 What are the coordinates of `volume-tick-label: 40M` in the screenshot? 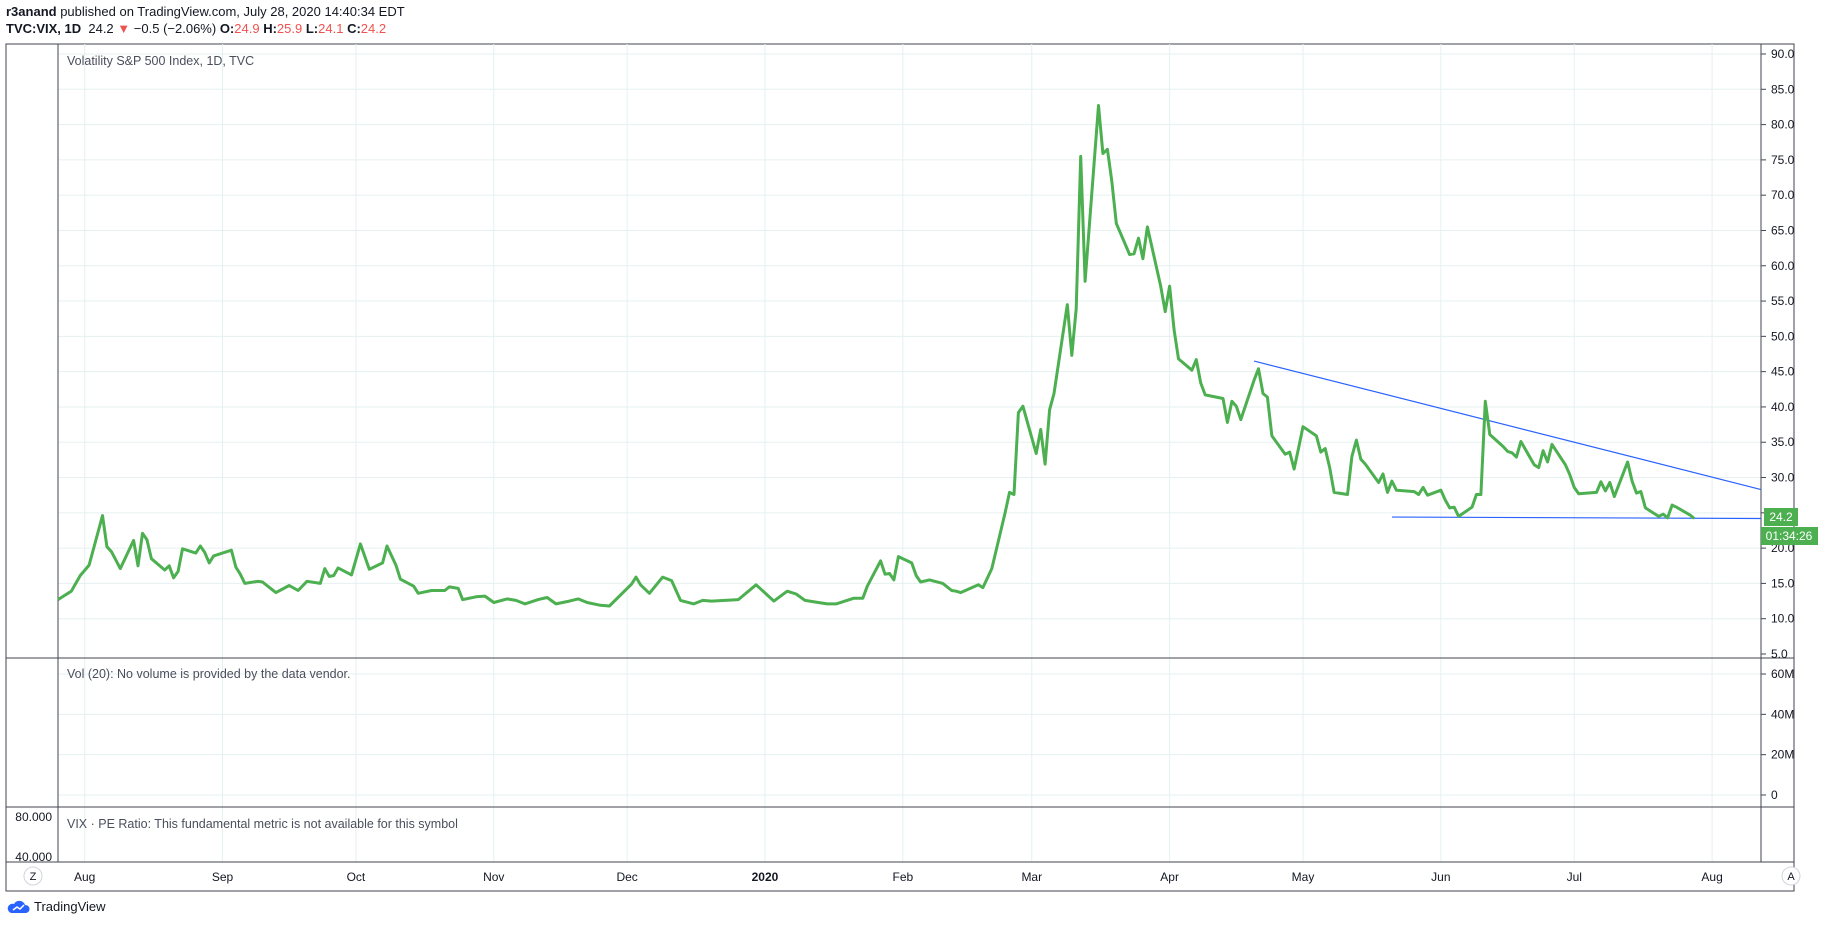 It's located at (1782, 714).